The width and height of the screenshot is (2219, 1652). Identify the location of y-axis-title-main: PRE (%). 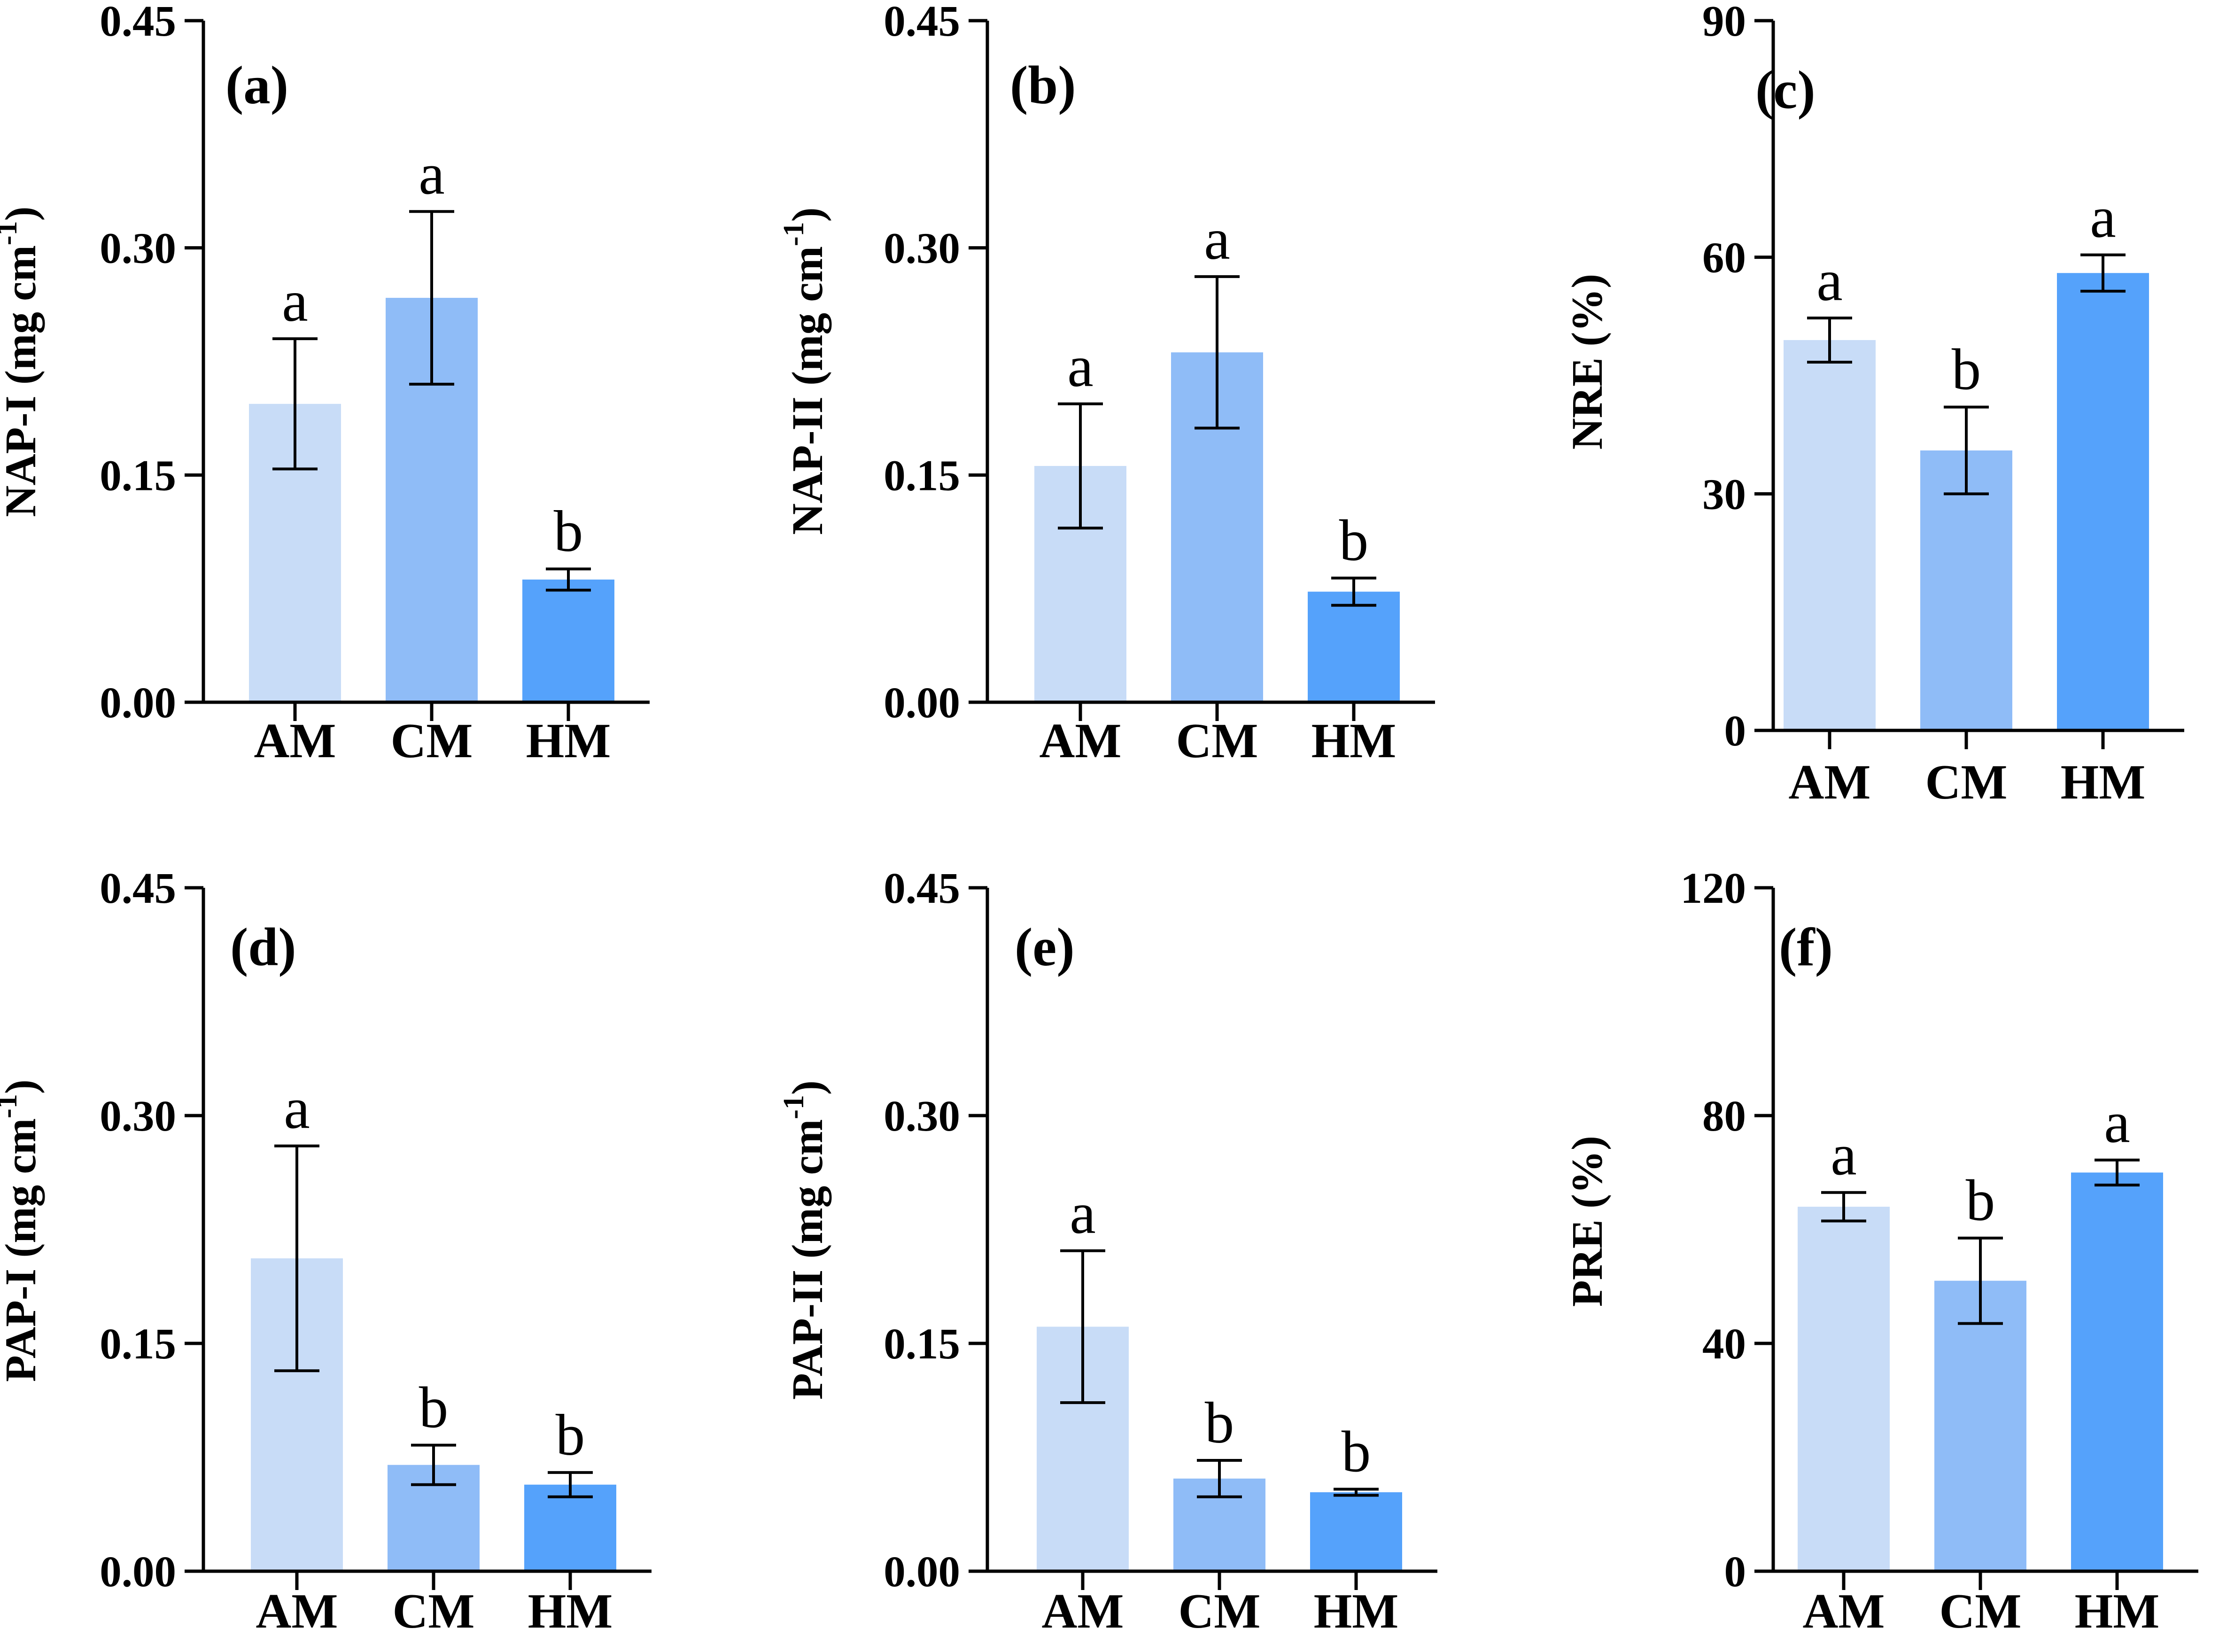
(1587, 1221).